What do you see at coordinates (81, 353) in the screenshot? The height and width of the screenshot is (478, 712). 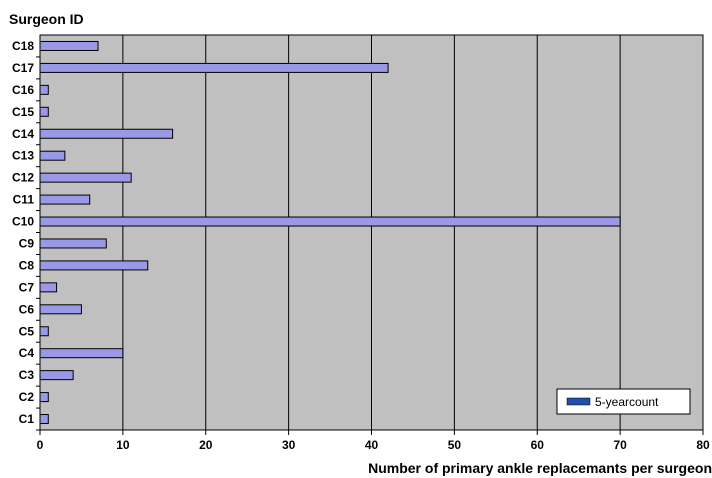 I see `bar-c4` at bounding box center [81, 353].